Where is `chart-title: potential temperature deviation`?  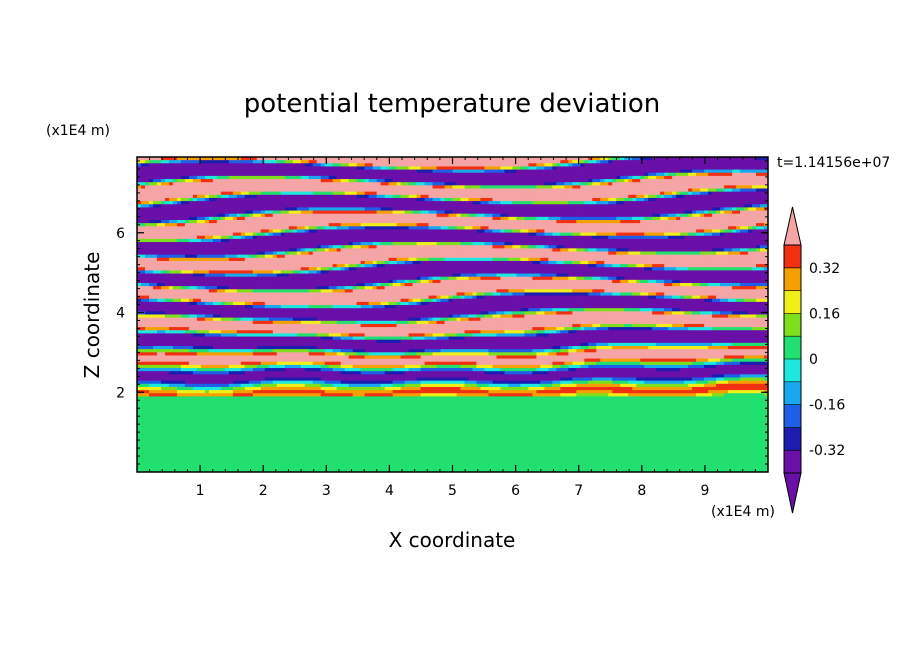 chart-title: potential temperature deviation is located at coordinates (452, 104).